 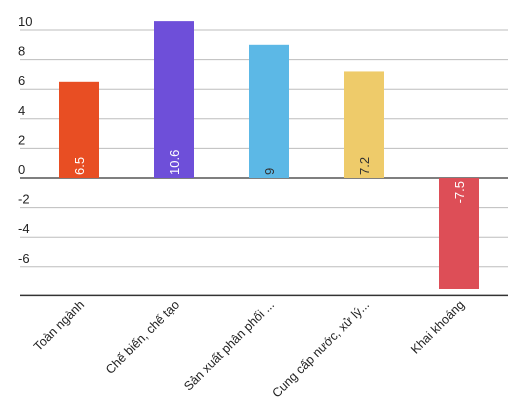 I want to click on data-label: 9, so click(x=269, y=171).